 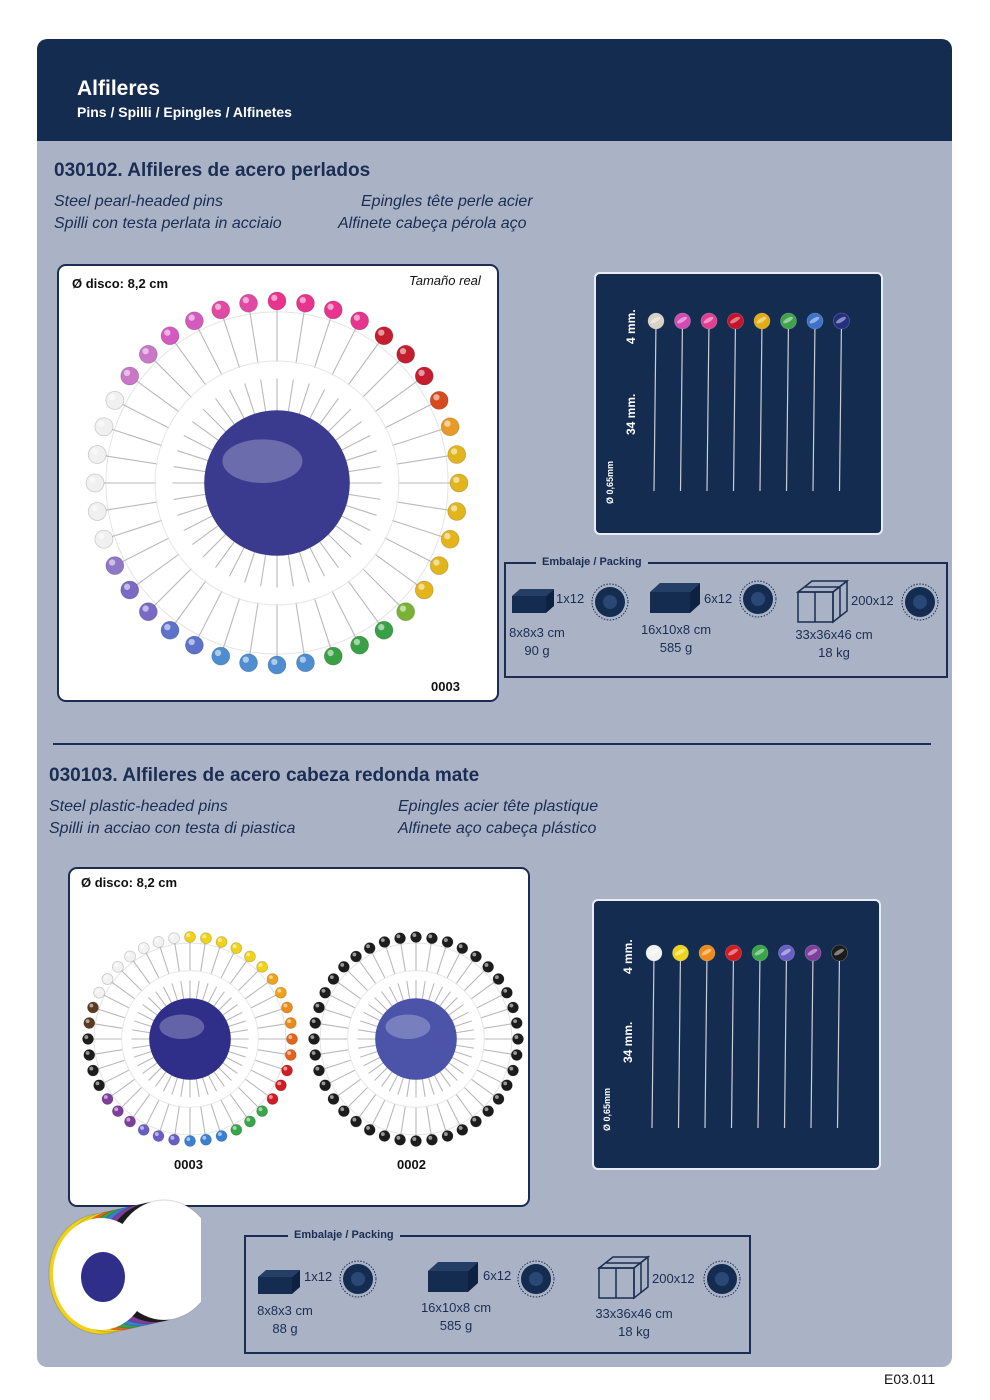 I want to click on section1-desc-en: Steel pearl-headed pins, so click(x=139, y=201).